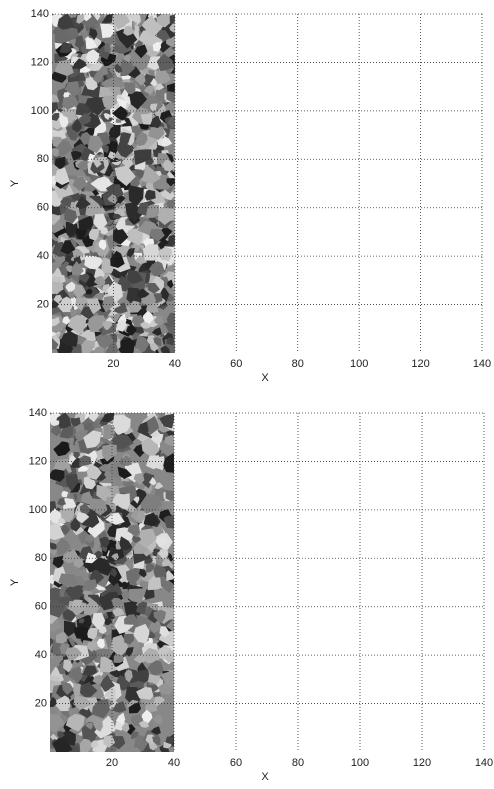  I want to click on y-tick-label: 100, so click(40, 111).